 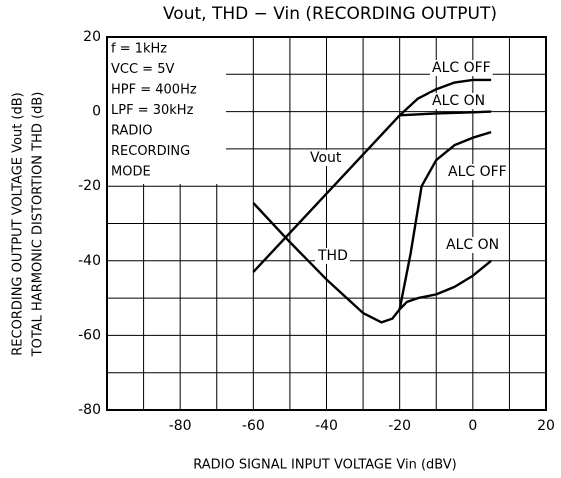 What do you see at coordinates (152, 110) in the screenshot?
I see `condition-text: LPF = 30kHz` at bounding box center [152, 110].